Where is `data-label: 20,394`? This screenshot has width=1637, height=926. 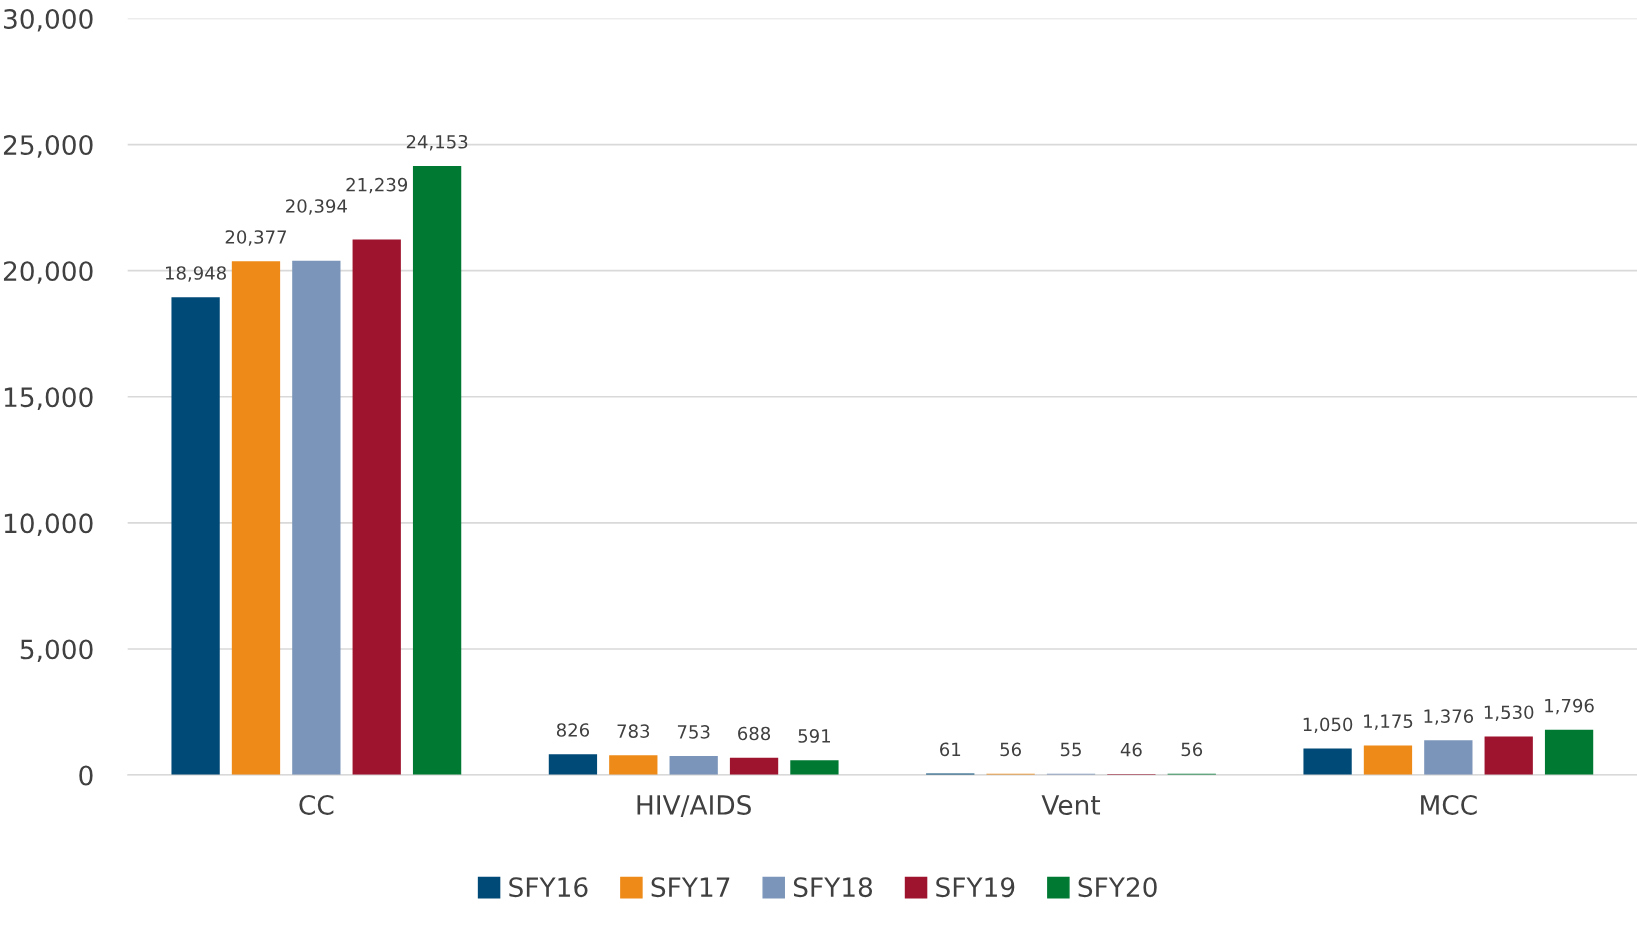
data-label: 20,394 is located at coordinates (316, 207).